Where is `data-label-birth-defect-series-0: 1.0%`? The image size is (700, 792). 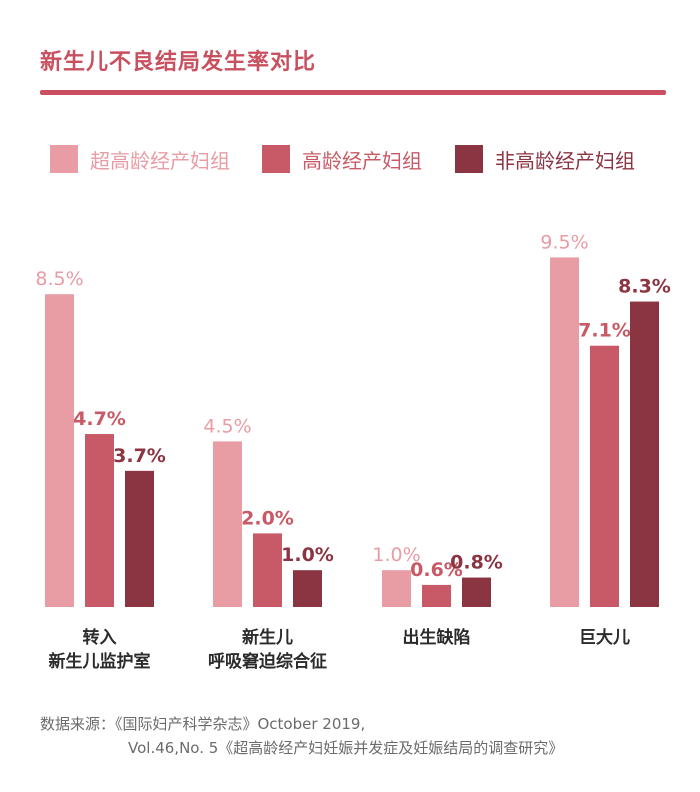
data-label-birth-defect-series-0: 1.0% is located at coordinates (396, 555).